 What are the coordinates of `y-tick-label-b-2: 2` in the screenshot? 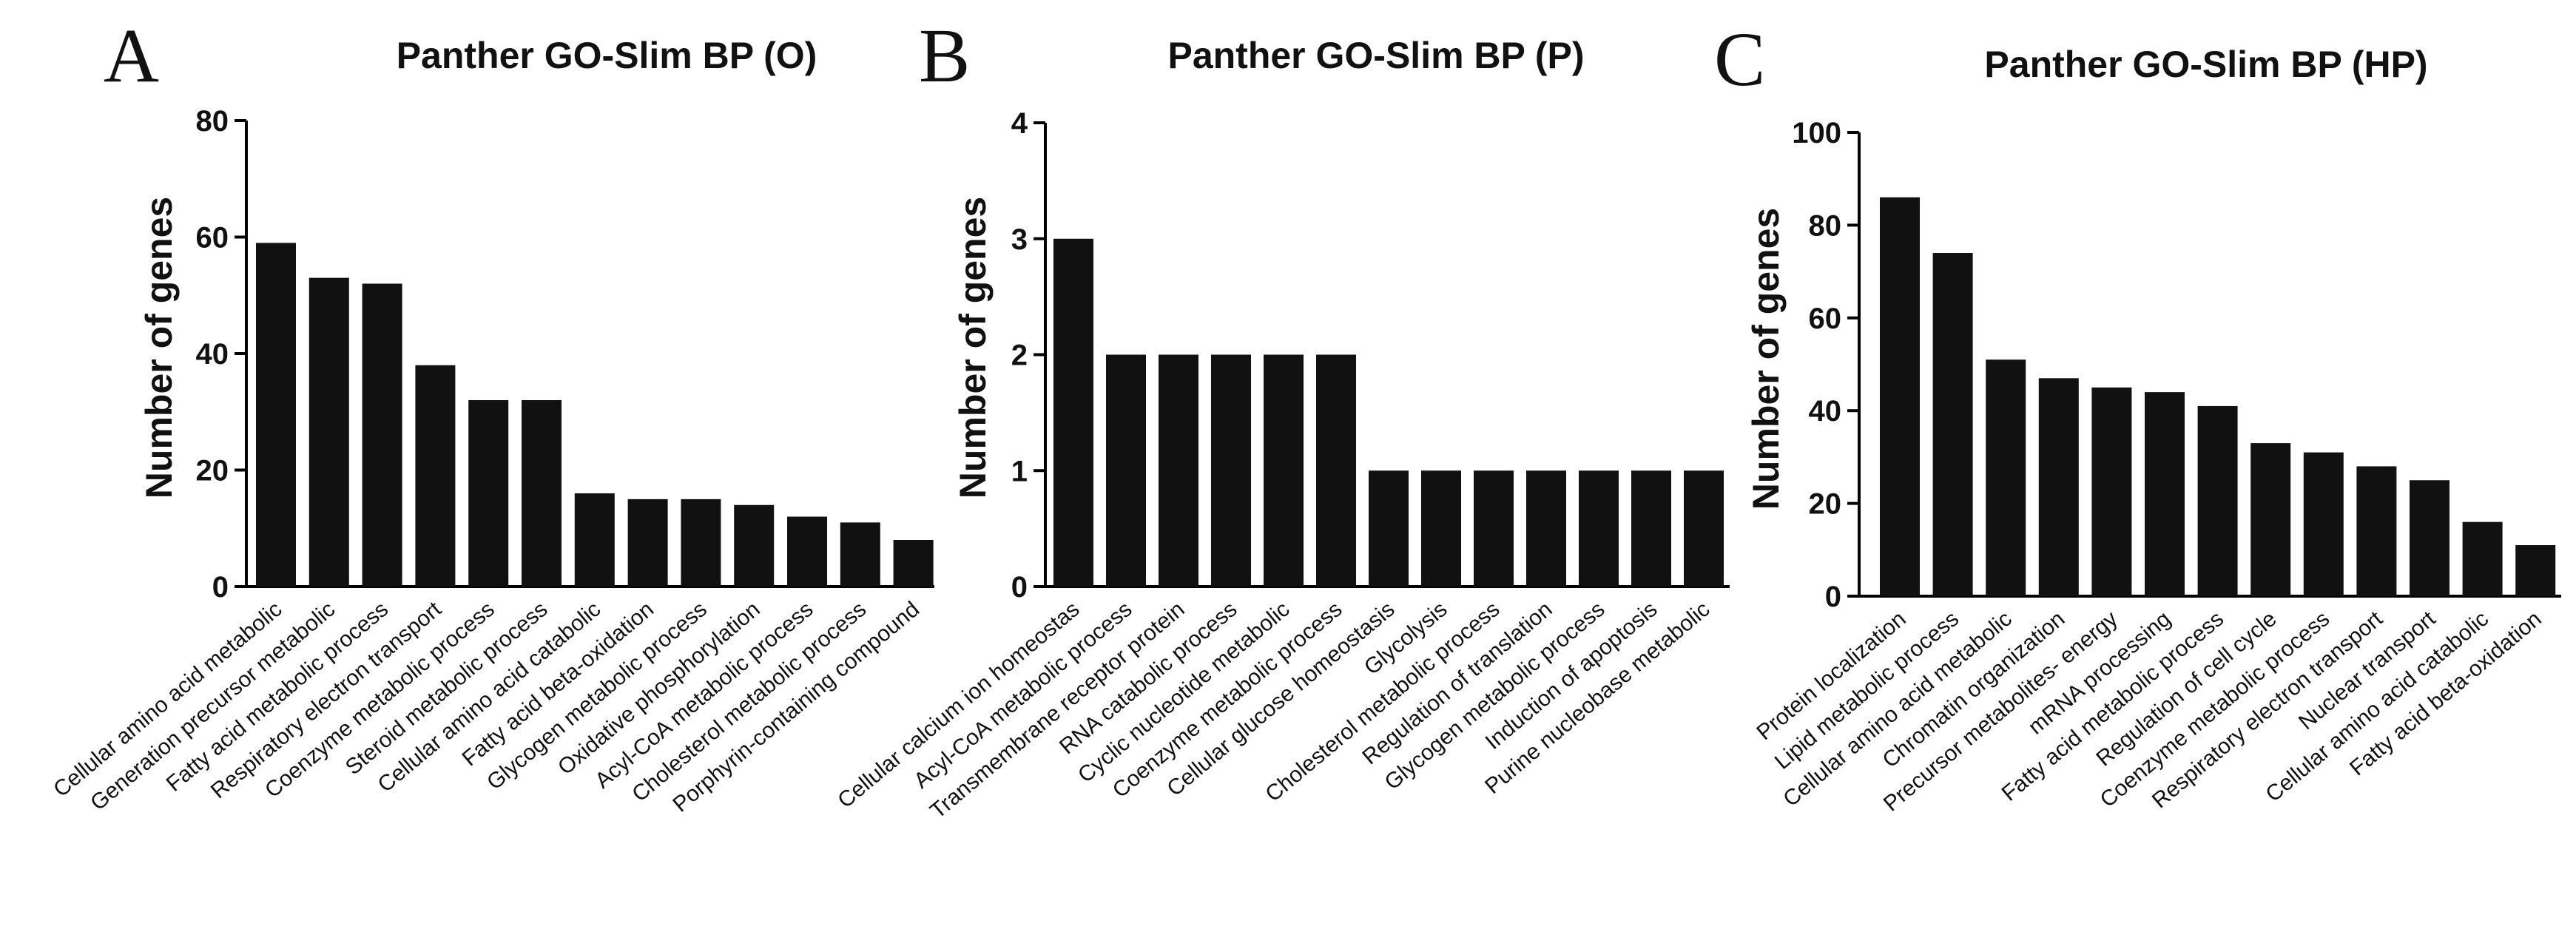 It's located at (1019, 355).